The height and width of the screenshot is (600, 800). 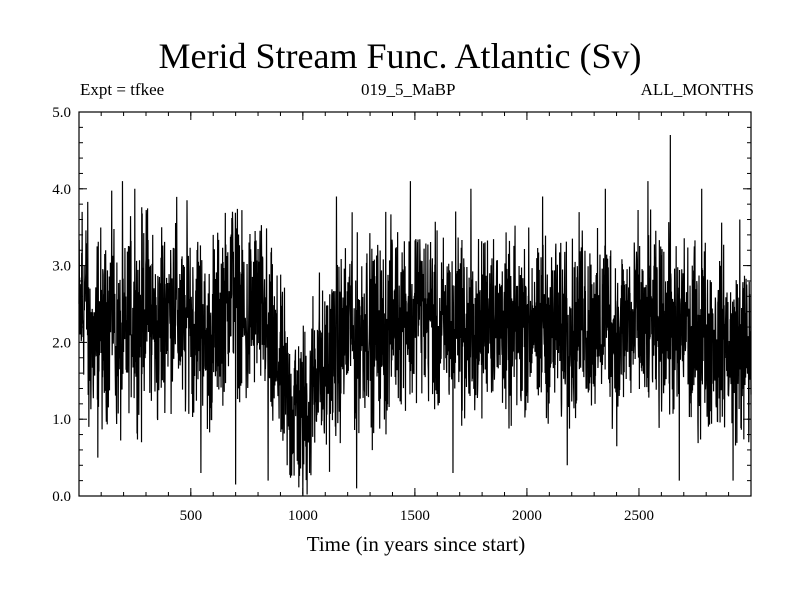 What do you see at coordinates (527, 516) in the screenshot?
I see `x-tick-label: 2000` at bounding box center [527, 516].